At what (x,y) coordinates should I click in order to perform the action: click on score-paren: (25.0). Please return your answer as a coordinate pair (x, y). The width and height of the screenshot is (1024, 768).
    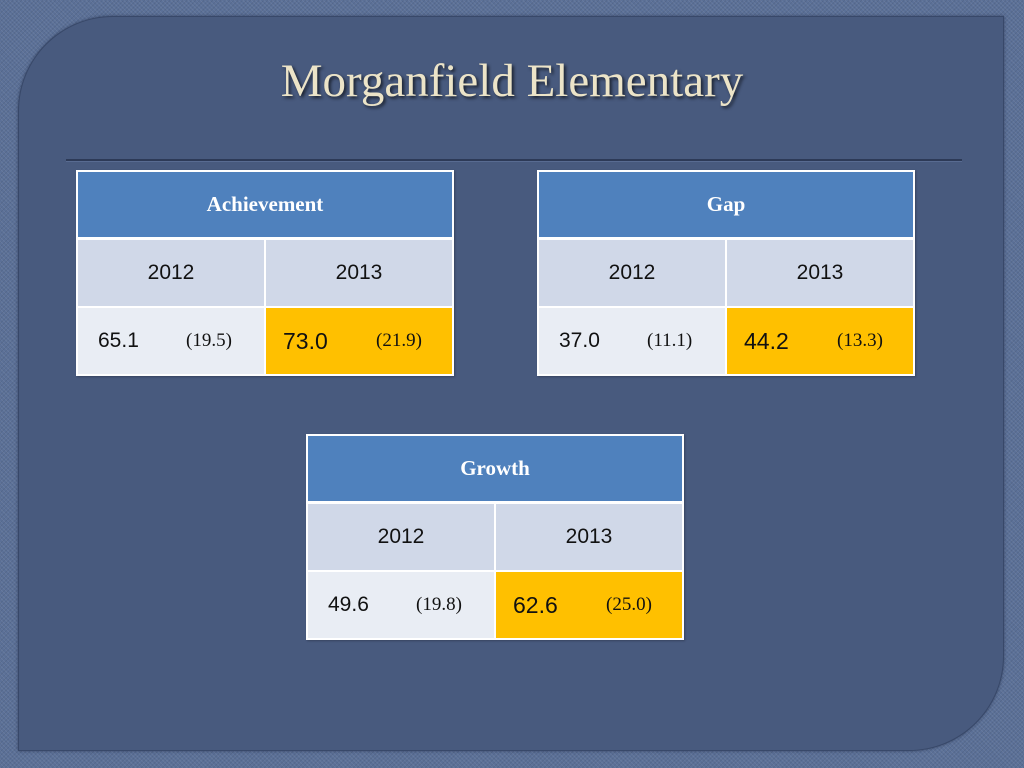
    Looking at the image, I should click on (629, 604).